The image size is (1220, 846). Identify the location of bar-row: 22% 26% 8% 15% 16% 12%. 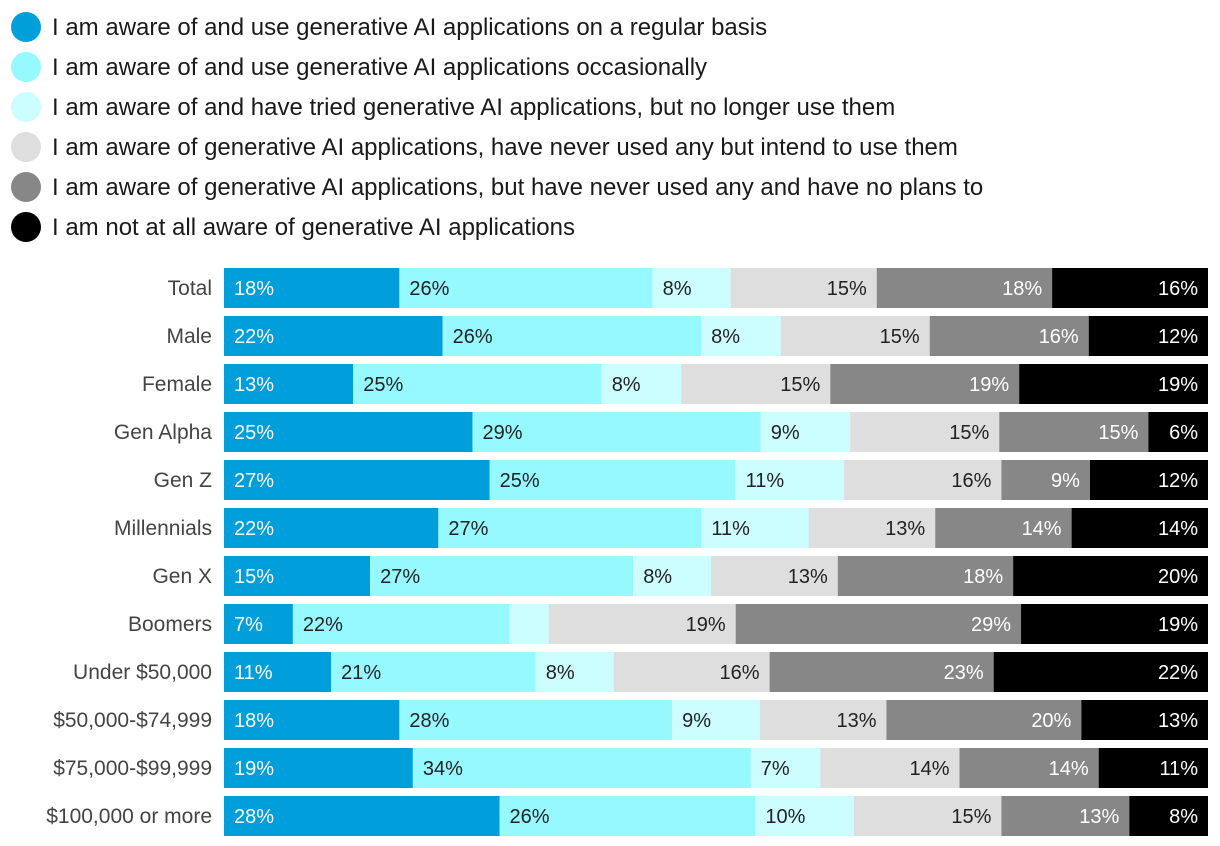
(716, 336).